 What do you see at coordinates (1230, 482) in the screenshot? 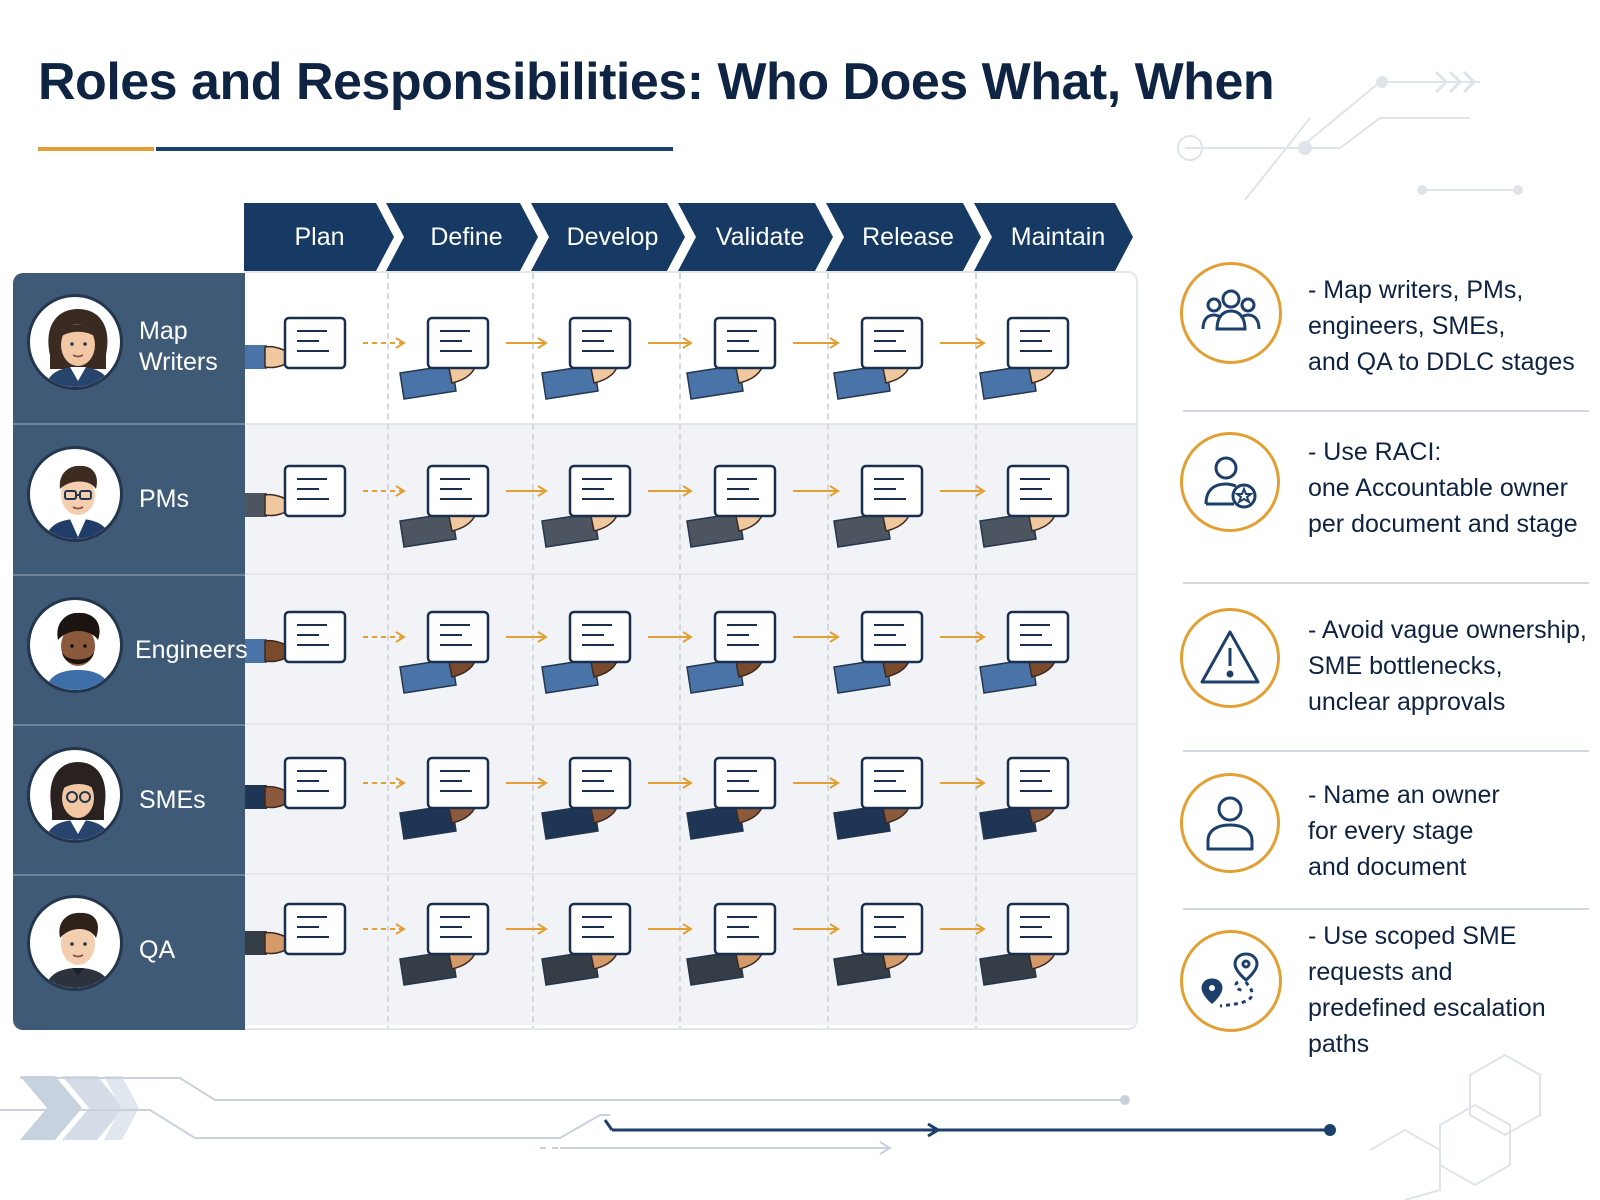
I see `user-star-icon` at bounding box center [1230, 482].